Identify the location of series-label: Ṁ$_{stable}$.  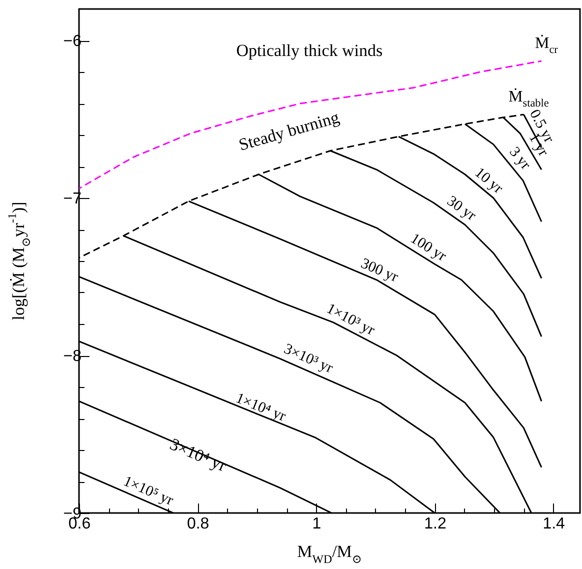
(528, 98).